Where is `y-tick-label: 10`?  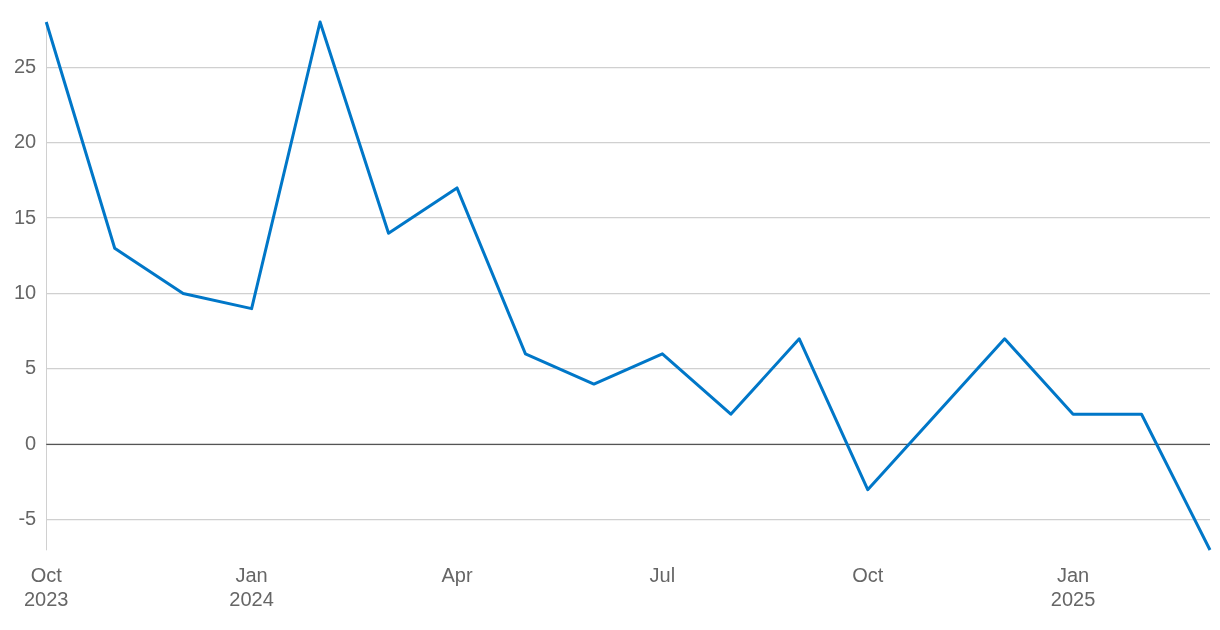 y-tick-label: 10 is located at coordinates (25, 292).